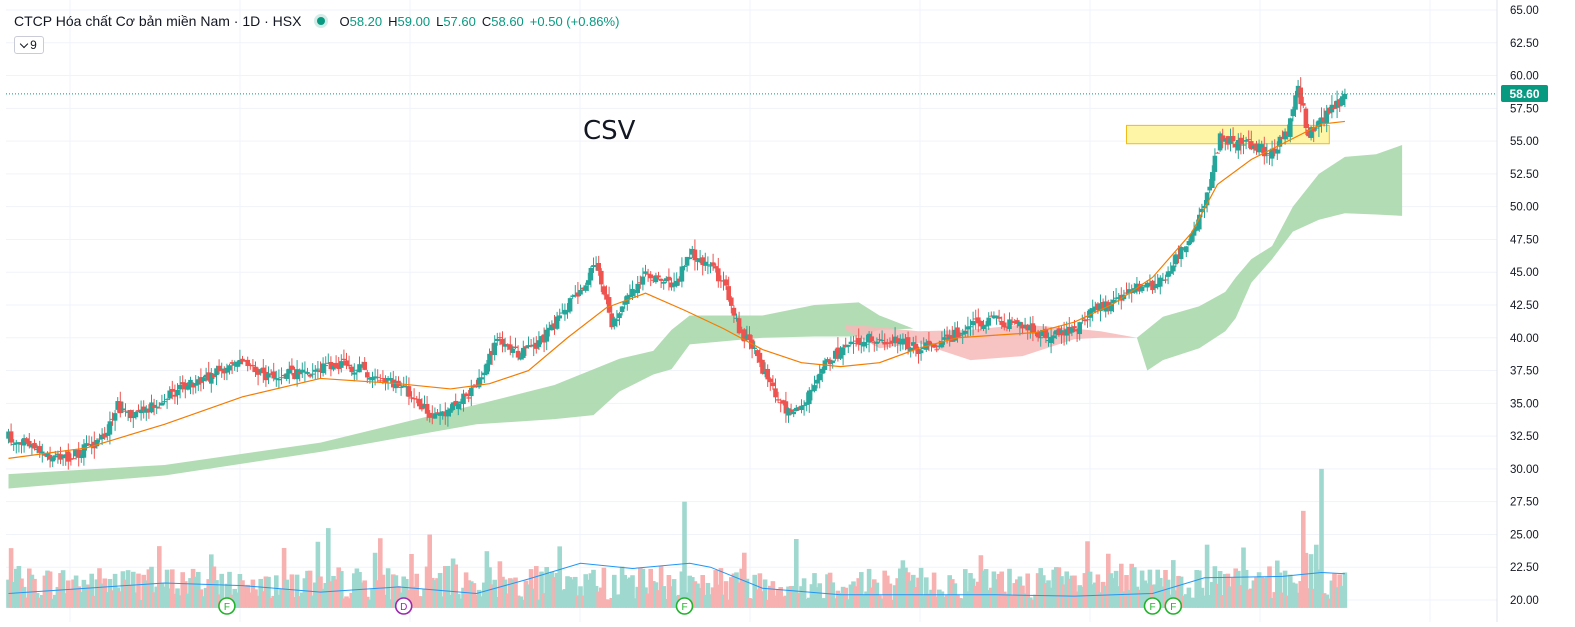 This screenshot has height=627, width=1575. Describe the element at coordinates (29, 45) in the screenshot. I see `indicators-toggle-button: 9` at that location.